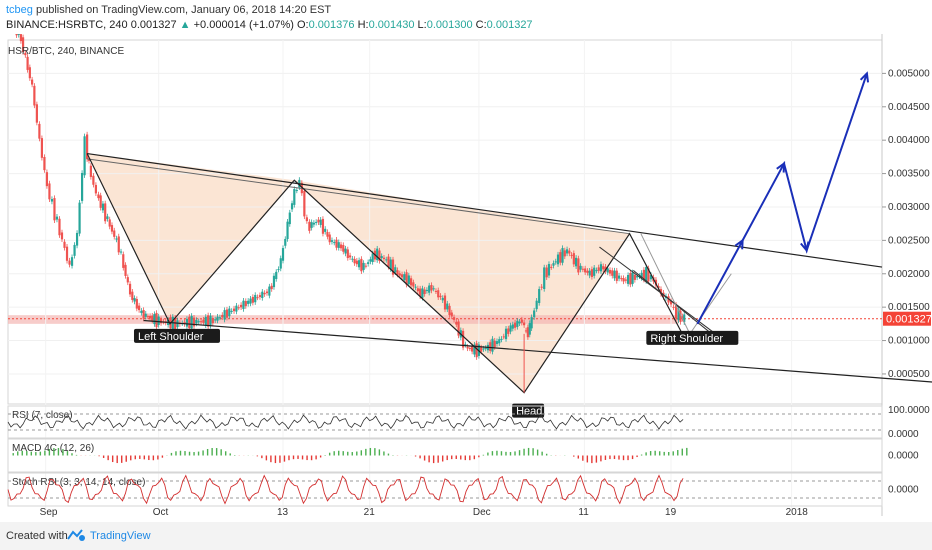  Describe the element at coordinates (78, 482) in the screenshot. I see `indicator-label: Stoch RSI (3, 3, 14, 14, close)` at that location.